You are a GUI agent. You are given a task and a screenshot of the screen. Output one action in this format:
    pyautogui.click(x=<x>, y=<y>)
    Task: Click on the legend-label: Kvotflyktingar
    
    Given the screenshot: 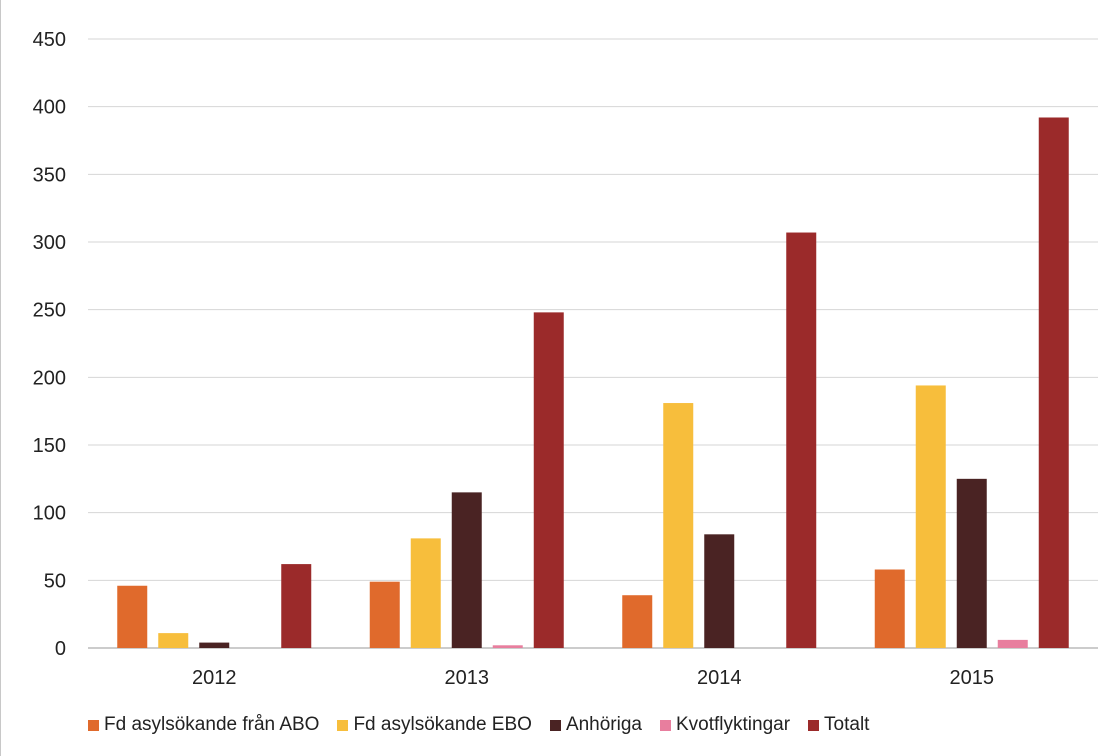 What is the action you would take?
    pyautogui.click(x=733, y=724)
    